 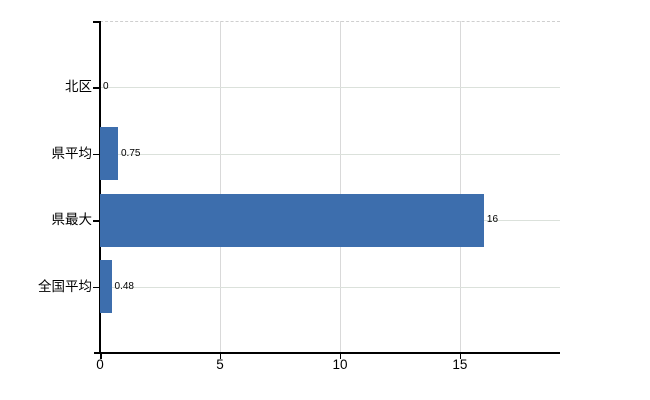 What do you see at coordinates (106, 87) in the screenshot?
I see `value-label: 0` at bounding box center [106, 87].